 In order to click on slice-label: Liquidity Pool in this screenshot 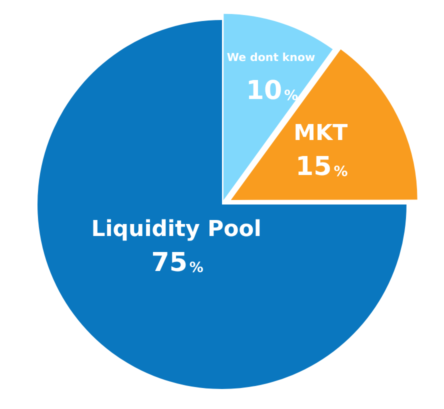, I will do `click(176, 229)`.